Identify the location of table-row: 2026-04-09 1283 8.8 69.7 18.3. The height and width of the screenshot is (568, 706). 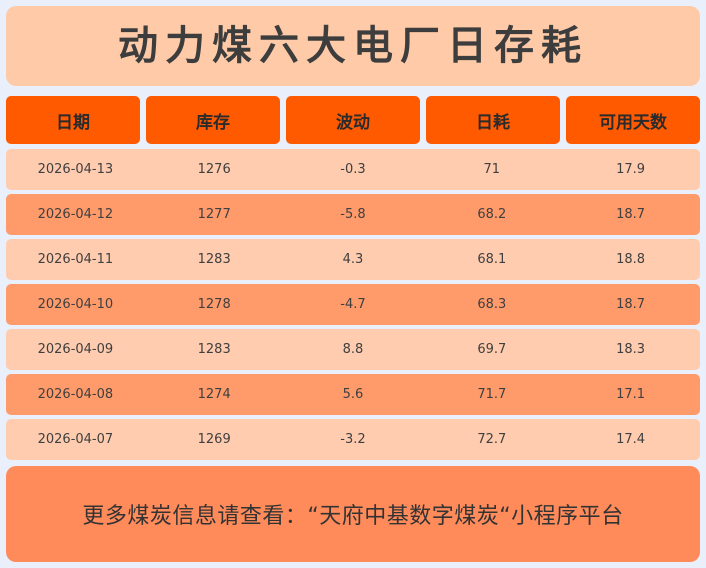
(353, 349).